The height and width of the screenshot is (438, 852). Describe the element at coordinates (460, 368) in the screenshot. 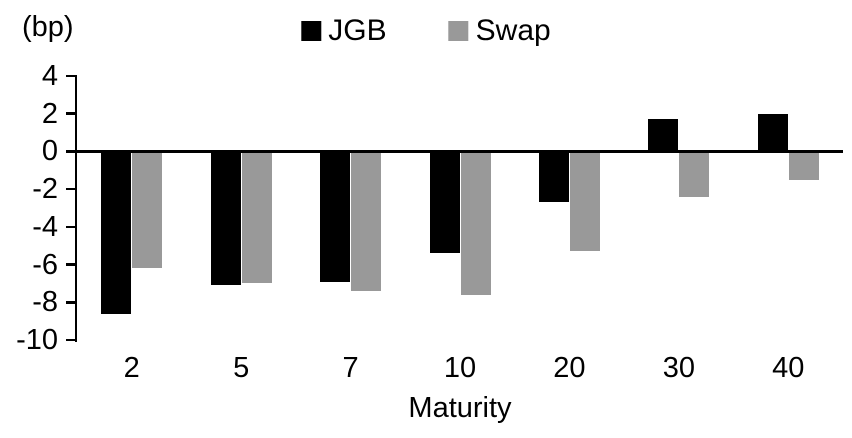

I see `x-tick-label-10: 10` at that location.